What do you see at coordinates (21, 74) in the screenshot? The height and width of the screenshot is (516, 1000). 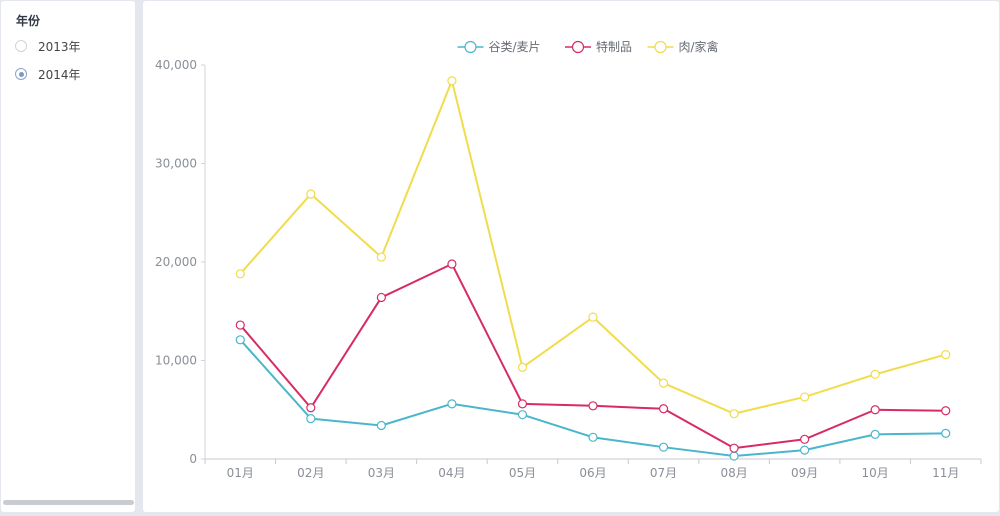 I see `radio-checked-icon` at bounding box center [21, 74].